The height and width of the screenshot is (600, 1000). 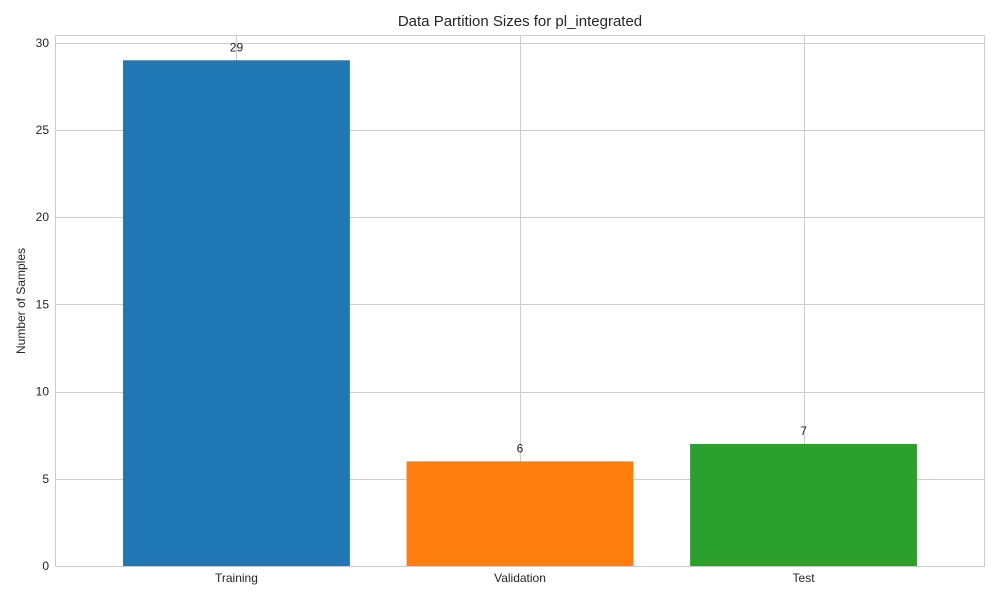 I want to click on y-tick-label: 5, so click(x=45, y=479).